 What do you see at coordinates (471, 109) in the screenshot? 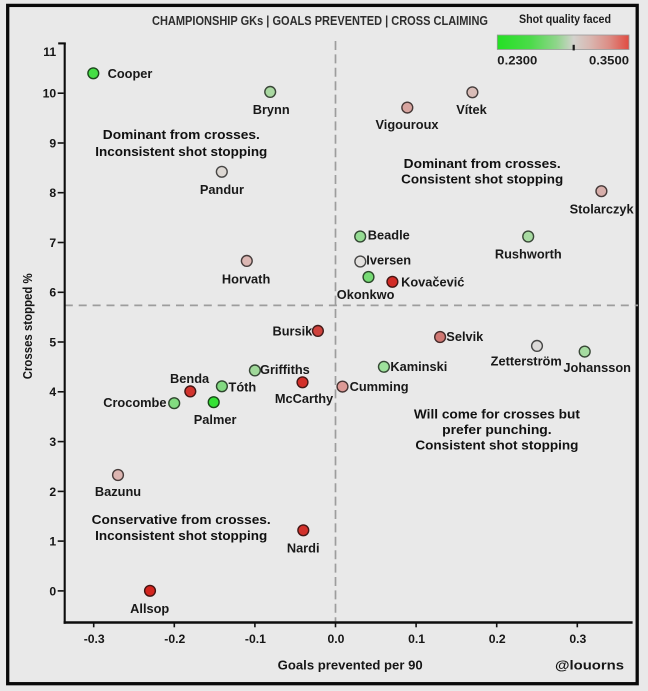
I see `svg-text: Vítek` at bounding box center [471, 109].